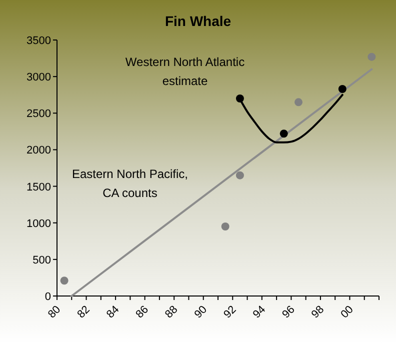  What do you see at coordinates (55, 312) in the screenshot?
I see `x-tick-label: 80` at bounding box center [55, 312].